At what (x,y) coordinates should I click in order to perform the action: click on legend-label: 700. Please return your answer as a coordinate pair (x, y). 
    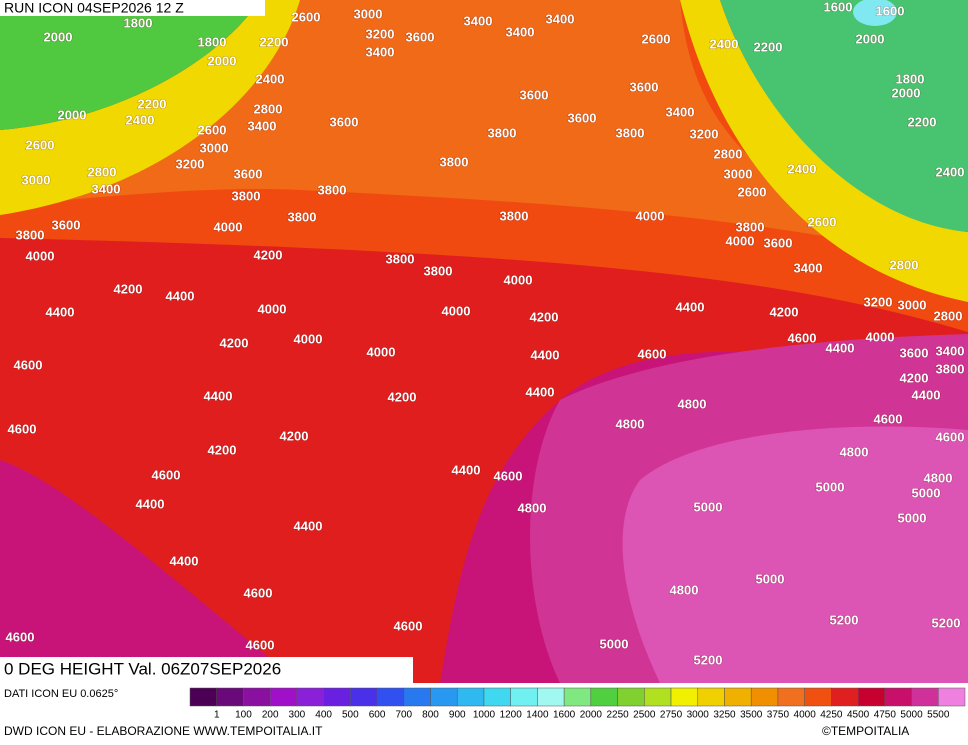
    Looking at the image, I should click on (403, 715).